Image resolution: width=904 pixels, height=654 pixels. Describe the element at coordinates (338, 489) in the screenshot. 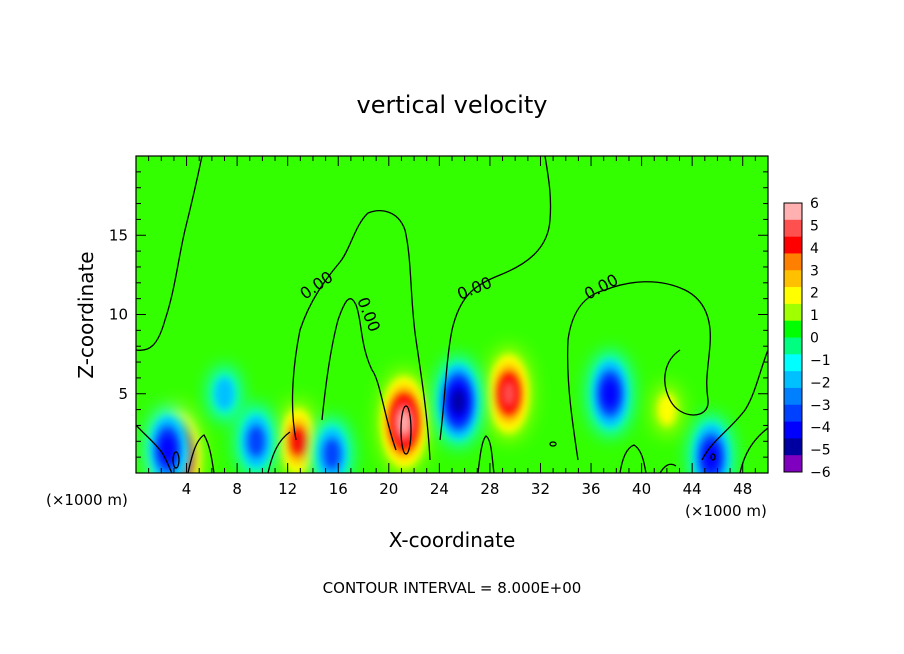

I see `x-tick-label: 16` at that location.